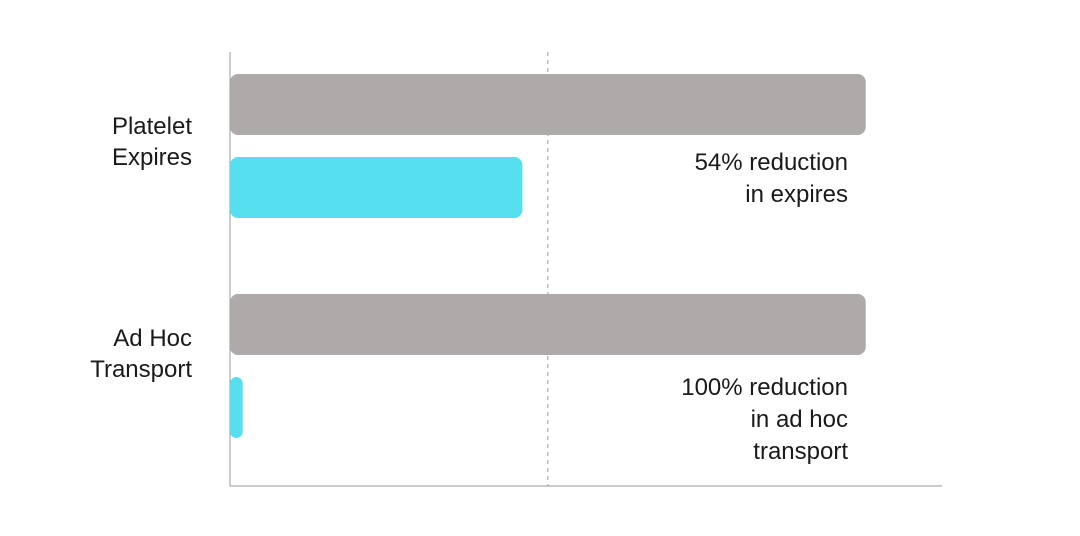 The width and height of the screenshot is (1080, 536). I want to click on category-label-0-line-0: Platelet, so click(152, 126).